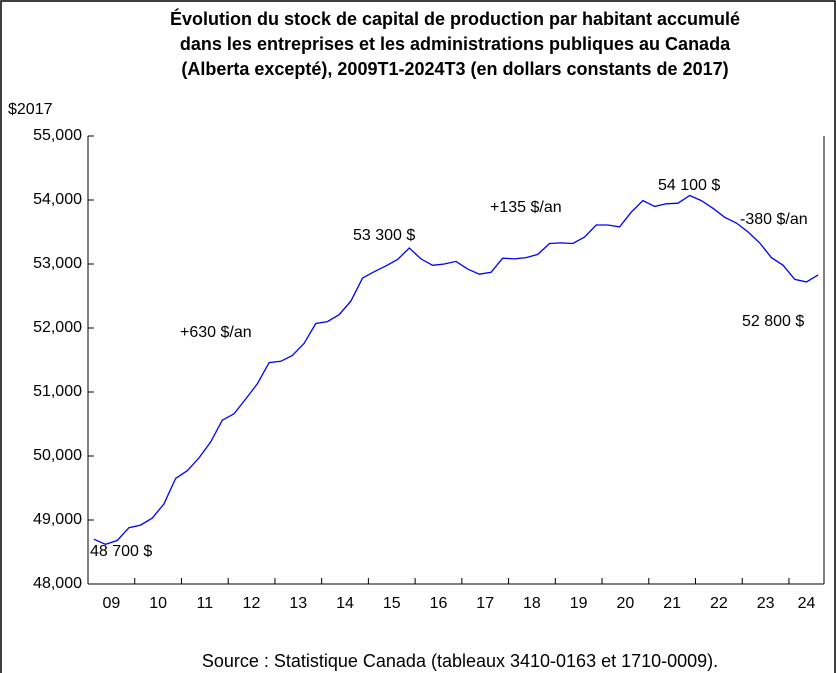 The height and width of the screenshot is (673, 836). I want to click on x-tick-label: 13, so click(298, 603).